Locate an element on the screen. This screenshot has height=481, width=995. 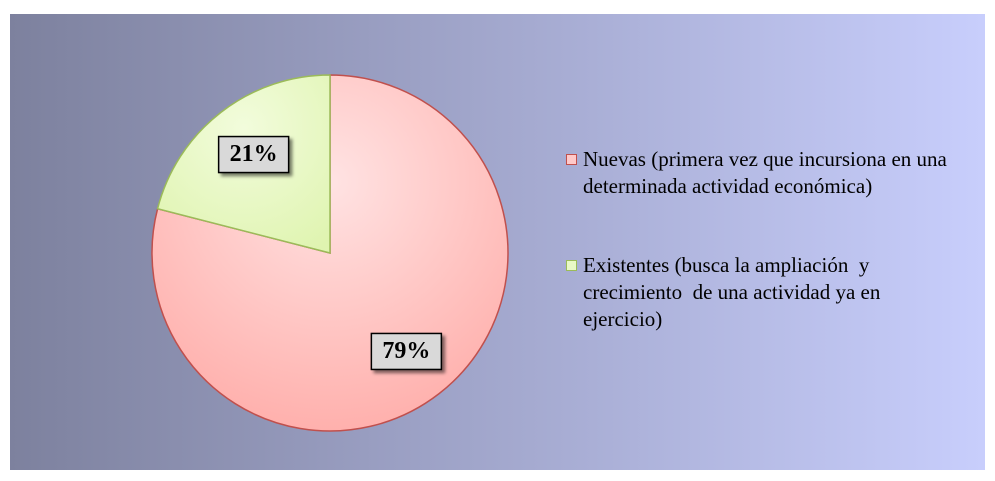
data-label: 79% is located at coordinates (406, 351).